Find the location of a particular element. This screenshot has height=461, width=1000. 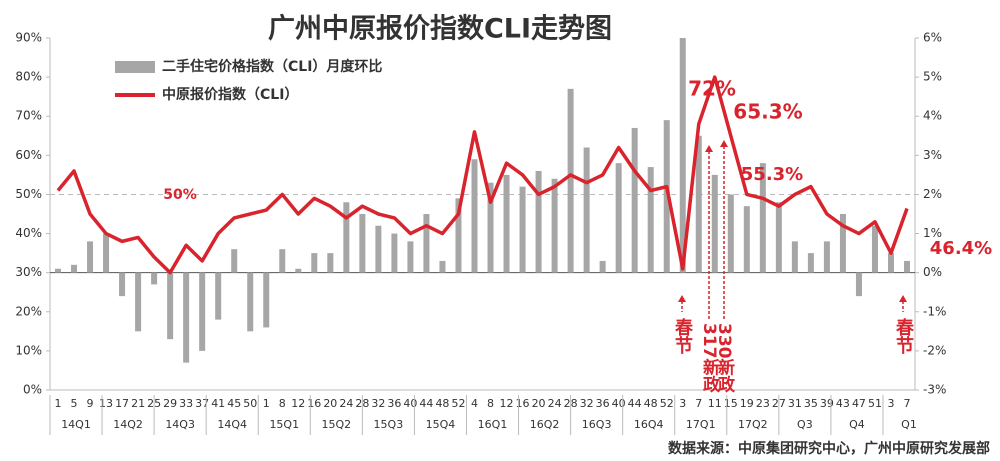

legend-label: 二手住宅价格指数（CLI）月度环比 is located at coordinates (272, 66).